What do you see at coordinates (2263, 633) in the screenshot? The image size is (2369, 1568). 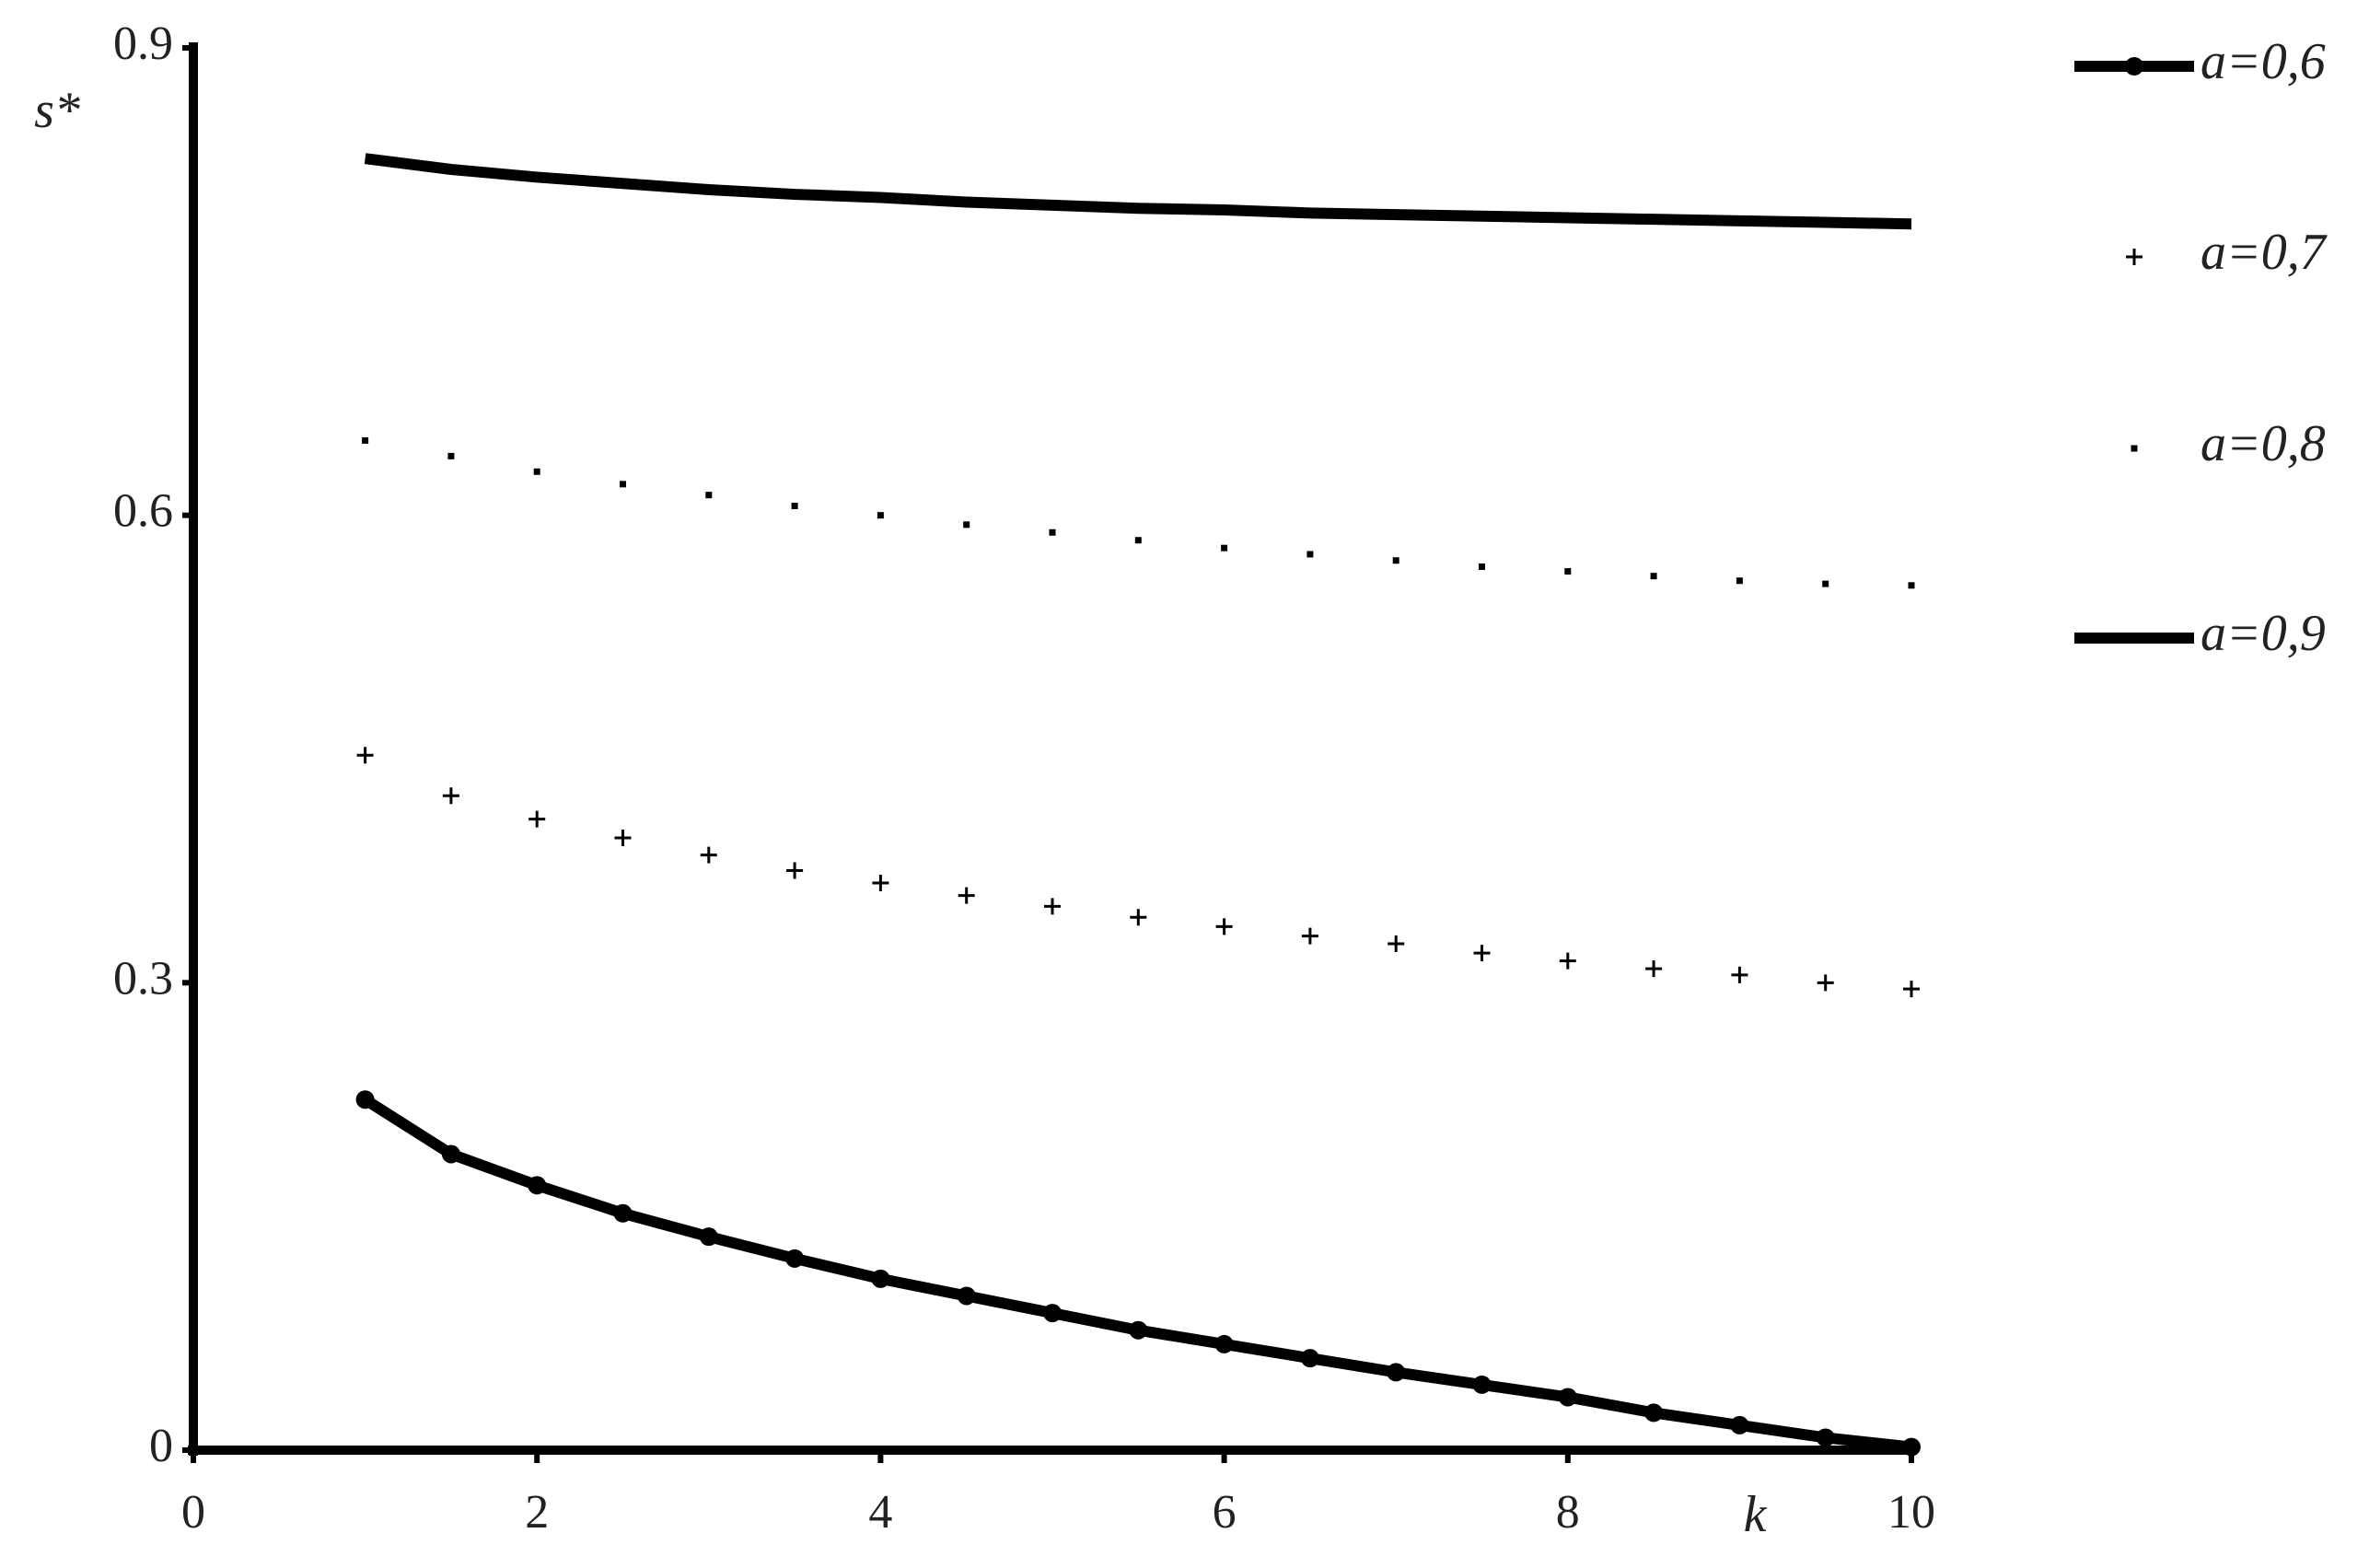 I see `legend-label: a=0,9` at bounding box center [2263, 633].